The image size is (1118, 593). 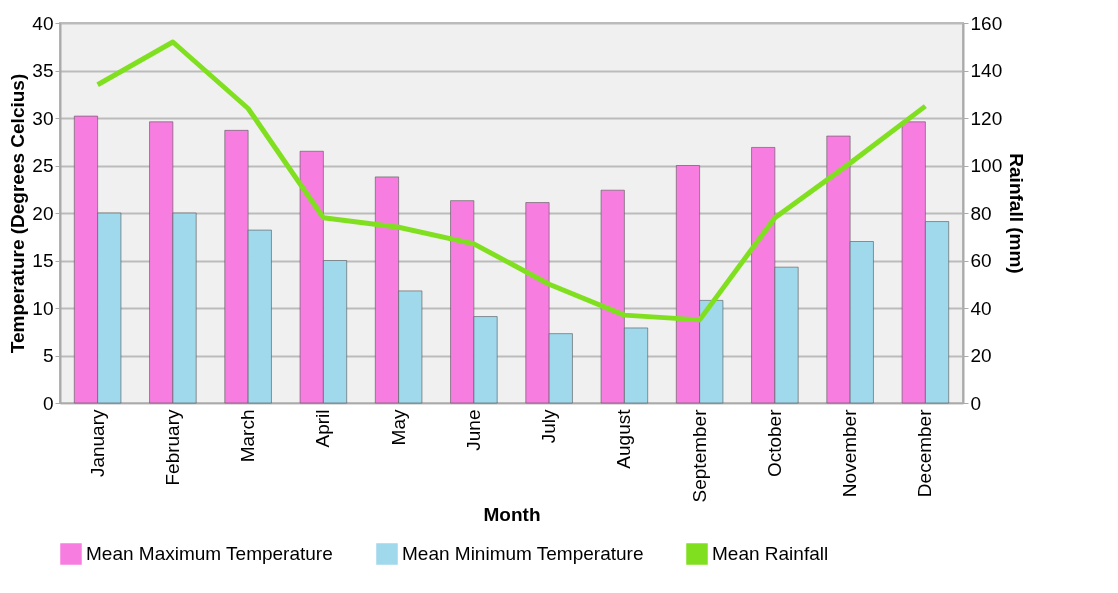 I want to click on y2-tick-label: 100, so click(x=986, y=165).